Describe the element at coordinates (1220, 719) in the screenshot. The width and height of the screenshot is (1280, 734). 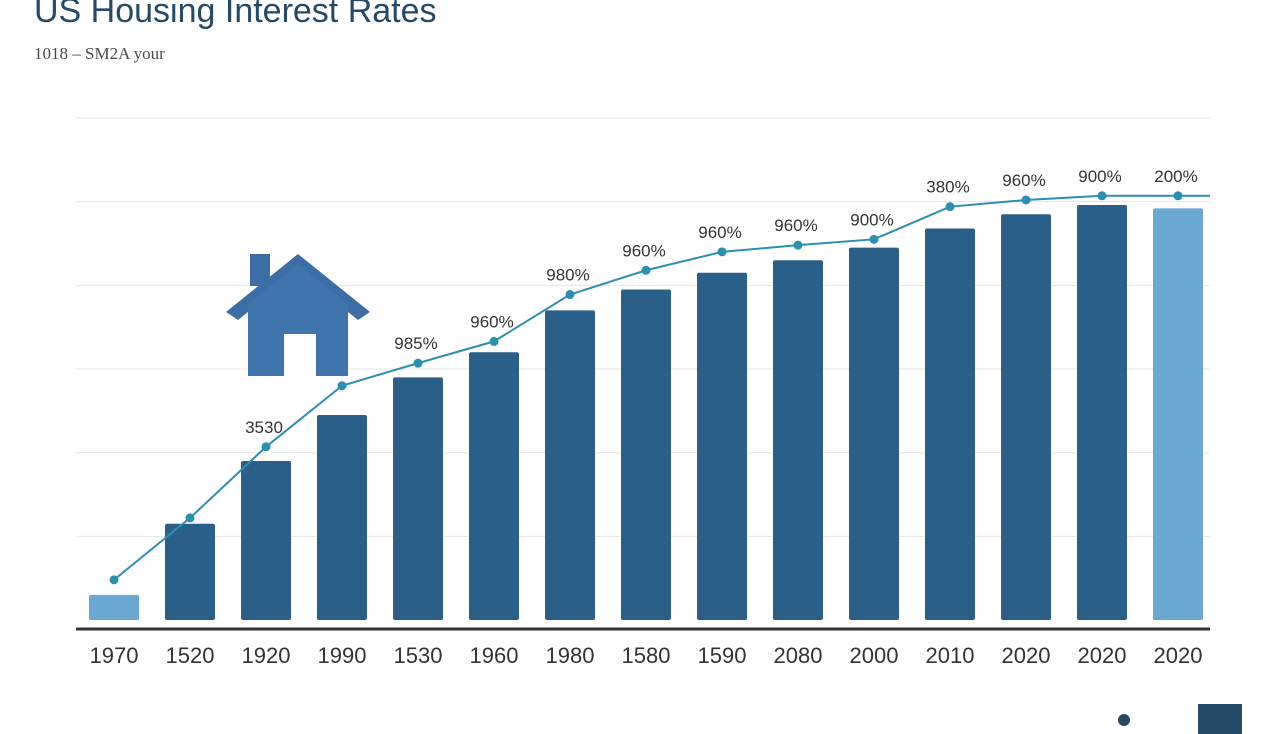
I see `logo-mark` at that location.